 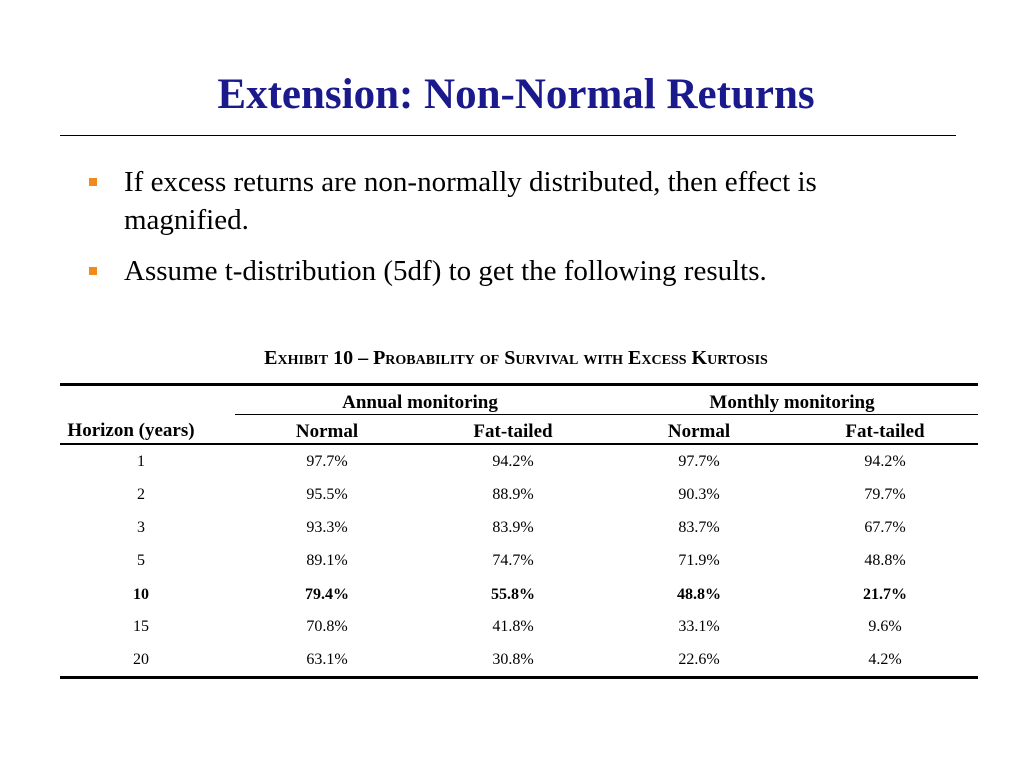 What do you see at coordinates (519, 384) in the screenshot?
I see `table-top-rule` at bounding box center [519, 384].